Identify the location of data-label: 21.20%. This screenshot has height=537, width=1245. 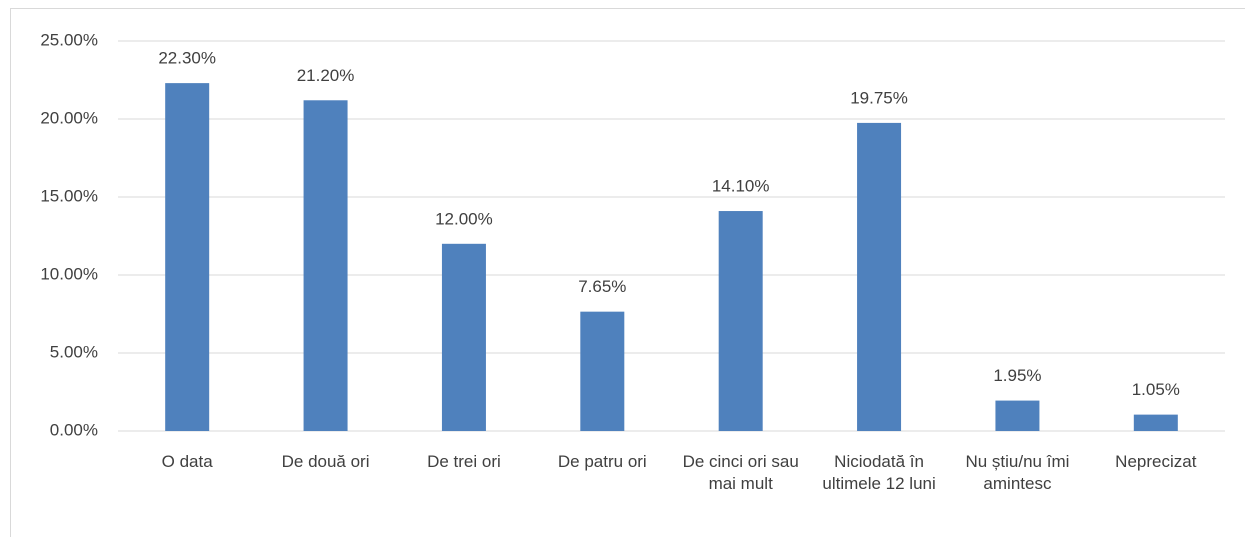
(326, 75).